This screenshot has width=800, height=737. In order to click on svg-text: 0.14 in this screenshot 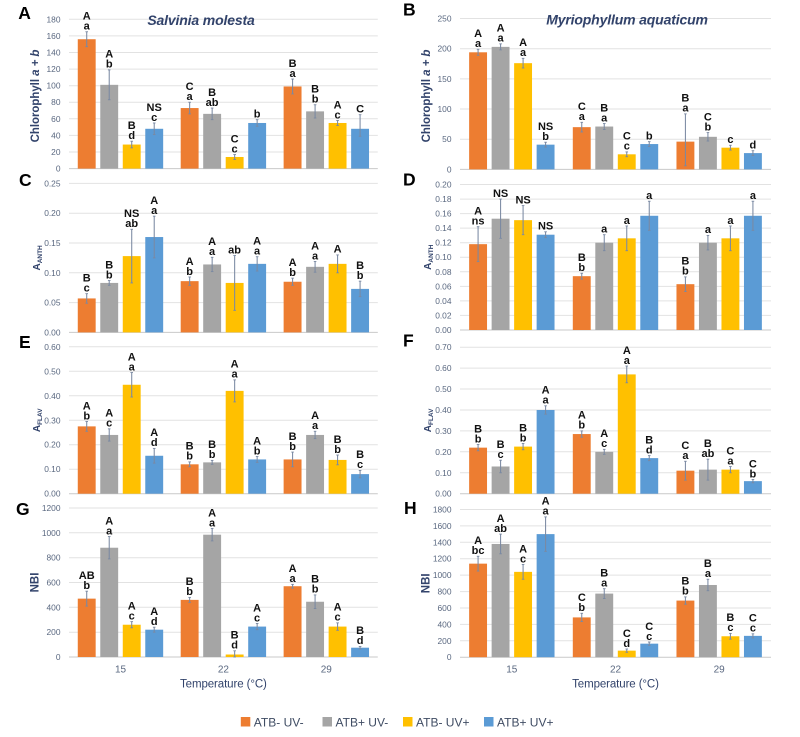, I will do `click(443, 228)`.